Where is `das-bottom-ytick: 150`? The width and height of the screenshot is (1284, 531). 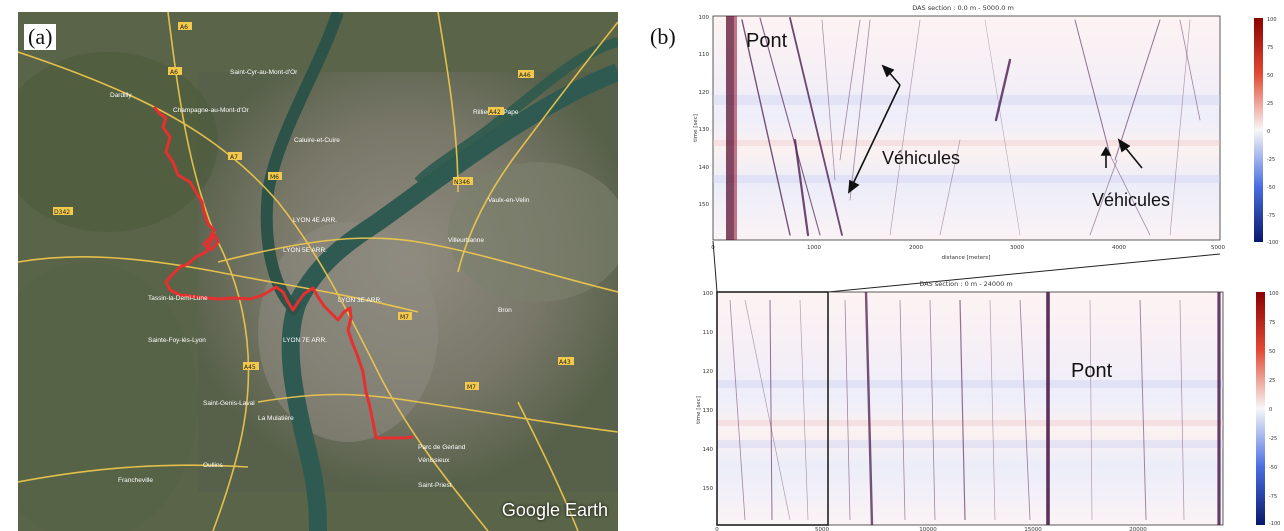
das-bottom-ytick: 150 is located at coordinates (708, 489).